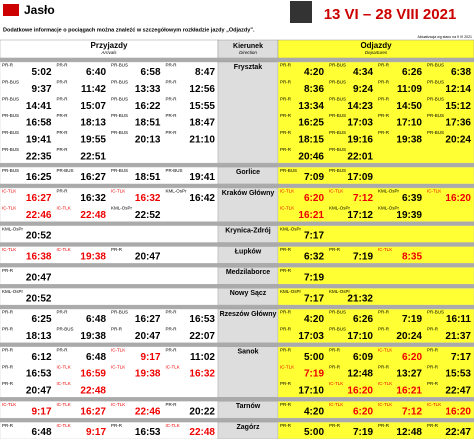 This screenshot has width=474, height=444. I want to click on arrivals-cell, so click(109, 372).